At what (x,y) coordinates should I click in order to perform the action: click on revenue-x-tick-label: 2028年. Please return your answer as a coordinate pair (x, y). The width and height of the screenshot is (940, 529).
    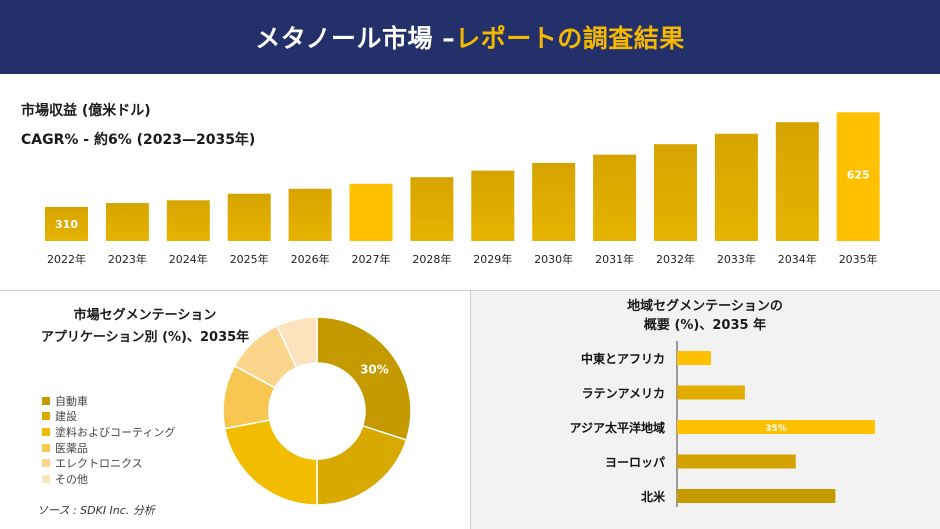
    Looking at the image, I should click on (431, 259).